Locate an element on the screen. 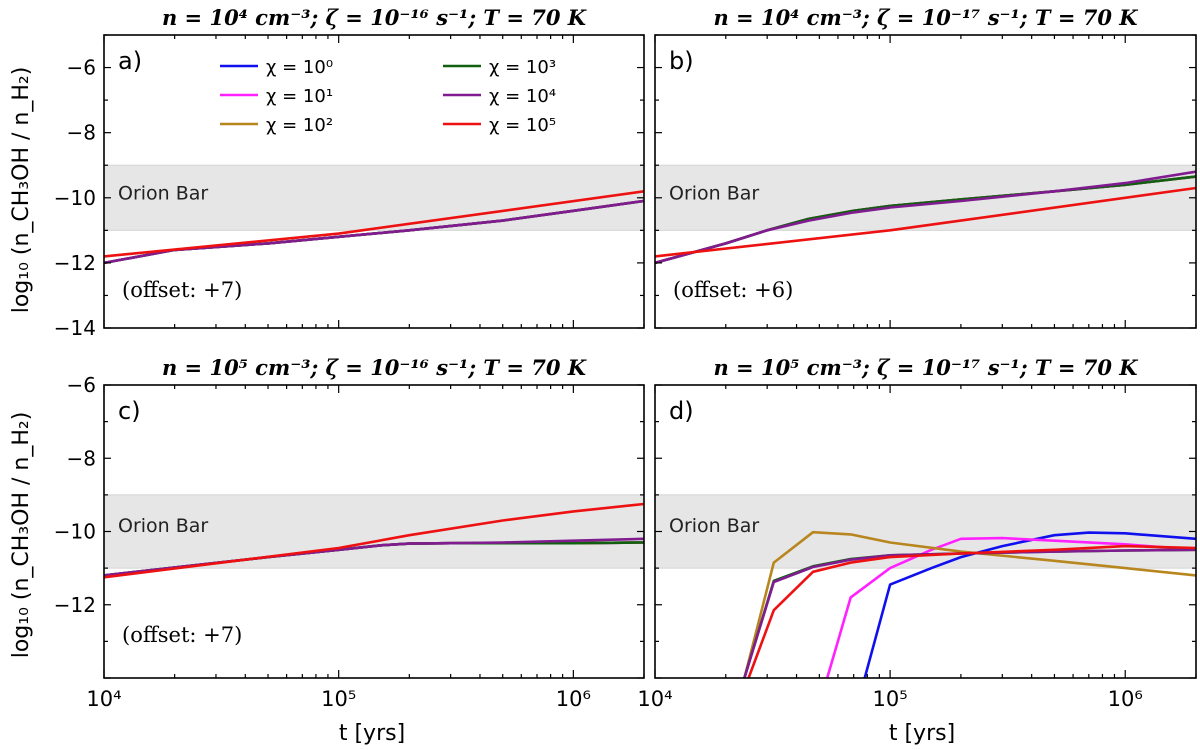  legend-label: χ = 10⁰ is located at coordinates (299, 67).